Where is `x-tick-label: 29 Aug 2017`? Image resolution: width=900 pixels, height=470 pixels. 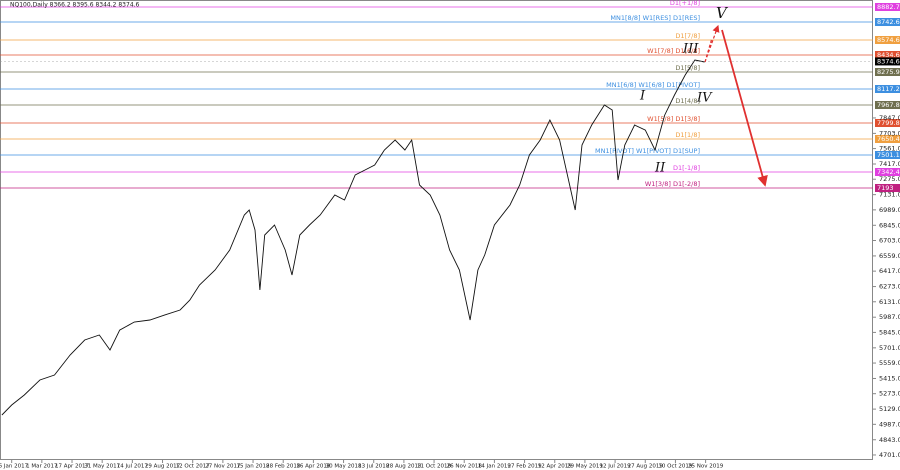 x-tick-label: 29 Aug 2017 is located at coordinates (163, 467).